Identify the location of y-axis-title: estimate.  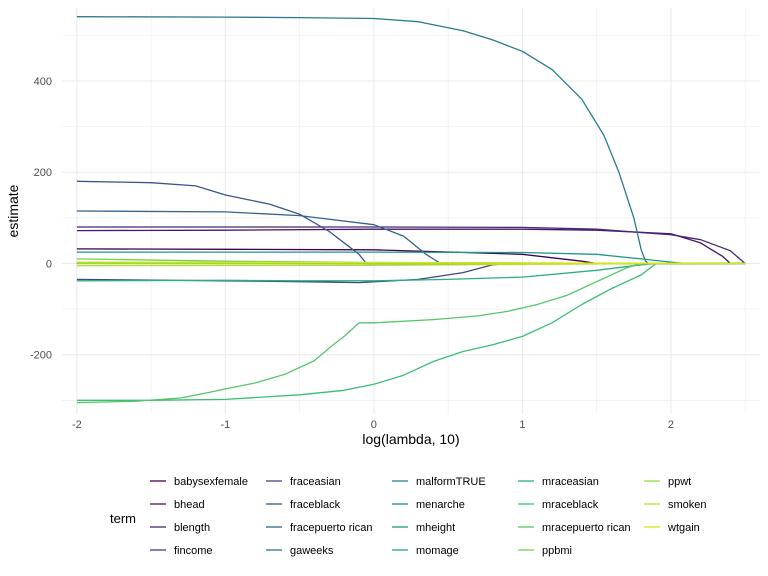
(13, 210).